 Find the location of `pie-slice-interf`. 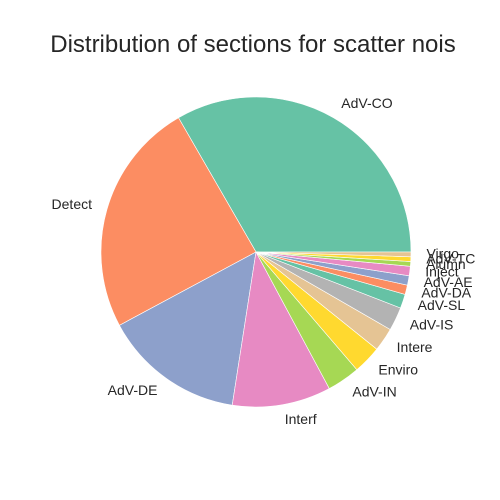

pie-slice-interf is located at coordinates (280, 329).